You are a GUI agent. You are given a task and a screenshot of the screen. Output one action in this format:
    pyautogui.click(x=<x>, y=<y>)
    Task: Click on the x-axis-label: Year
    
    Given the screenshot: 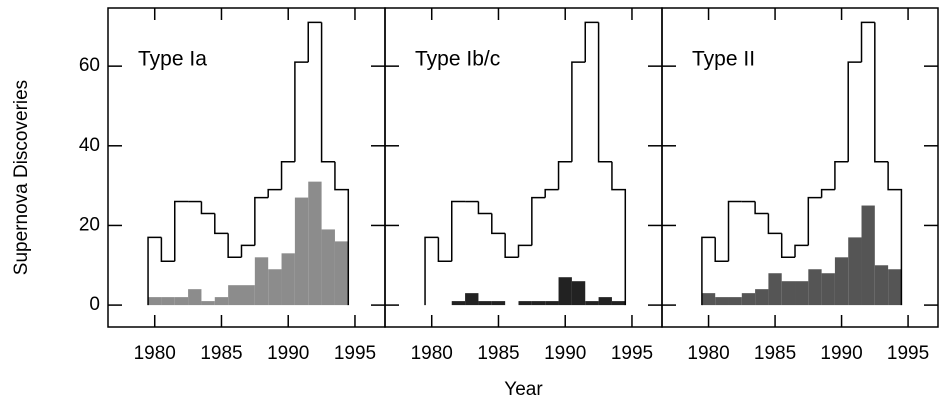 What is the action you would take?
    pyautogui.click(x=523, y=389)
    